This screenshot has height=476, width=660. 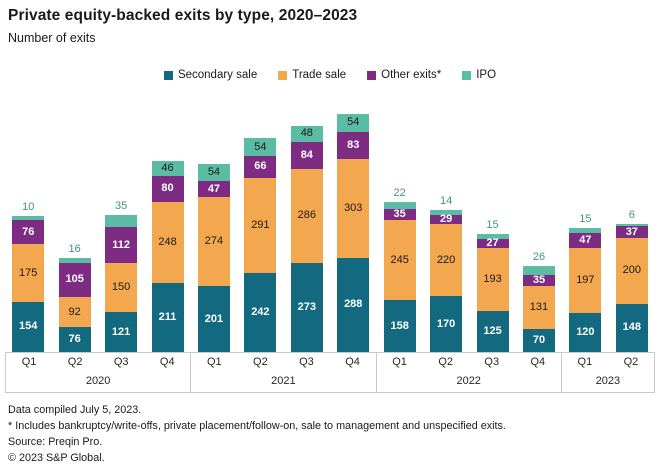 What do you see at coordinates (446, 260) in the screenshot?
I see `segment-trade-sale: 220` at bounding box center [446, 260].